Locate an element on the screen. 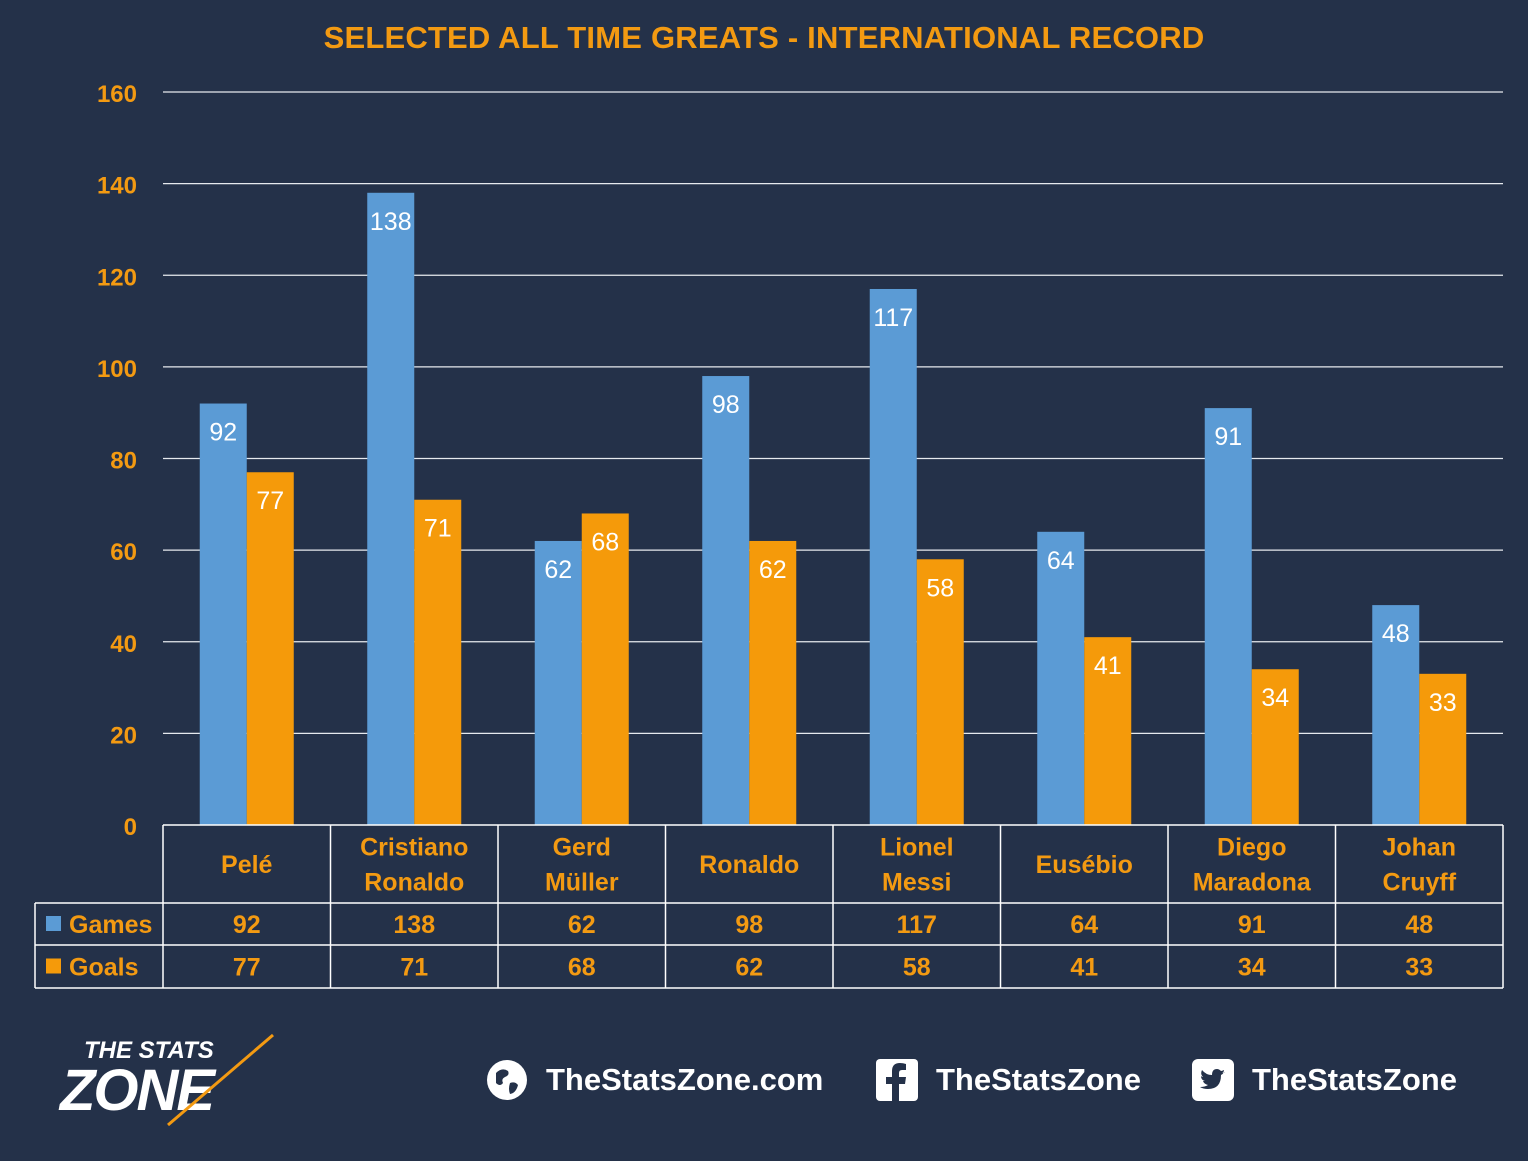 This screenshot has width=1528, height=1161. table-value-games: 64 is located at coordinates (1084, 925).